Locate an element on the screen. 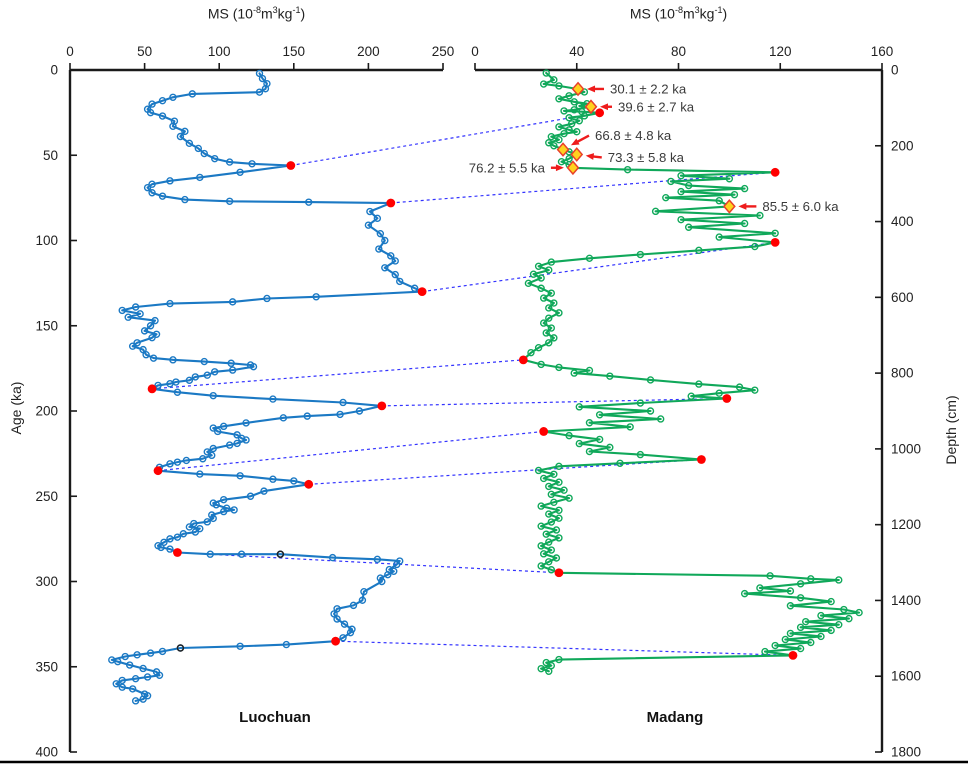 This screenshot has width=968, height=764. y-tick-label: 1600 is located at coordinates (906, 676).